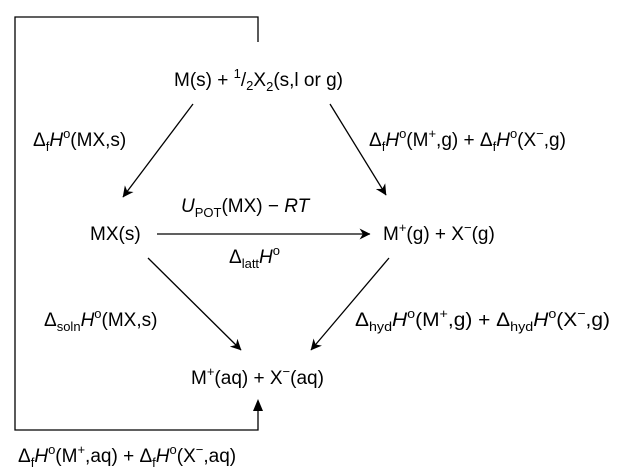 This screenshot has height=471, width=618. What do you see at coordinates (100, 320) in the screenshot?
I see `label-solution-enthalpy: ΔsolnHo(MX,s)` at bounding box center [100, 320].